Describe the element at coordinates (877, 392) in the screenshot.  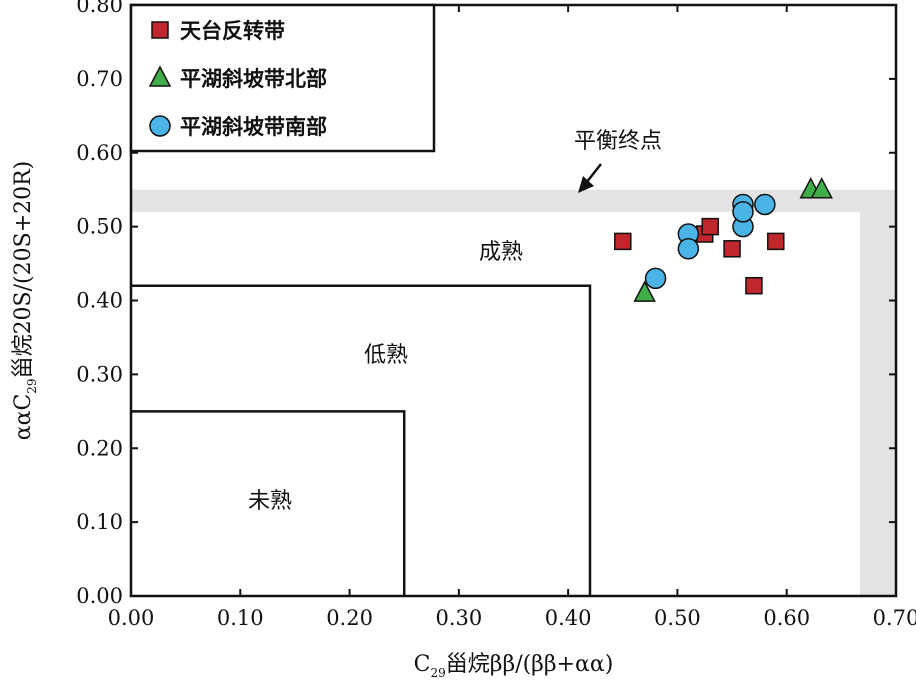
I see `equilibrium-band-vertical` at that location.